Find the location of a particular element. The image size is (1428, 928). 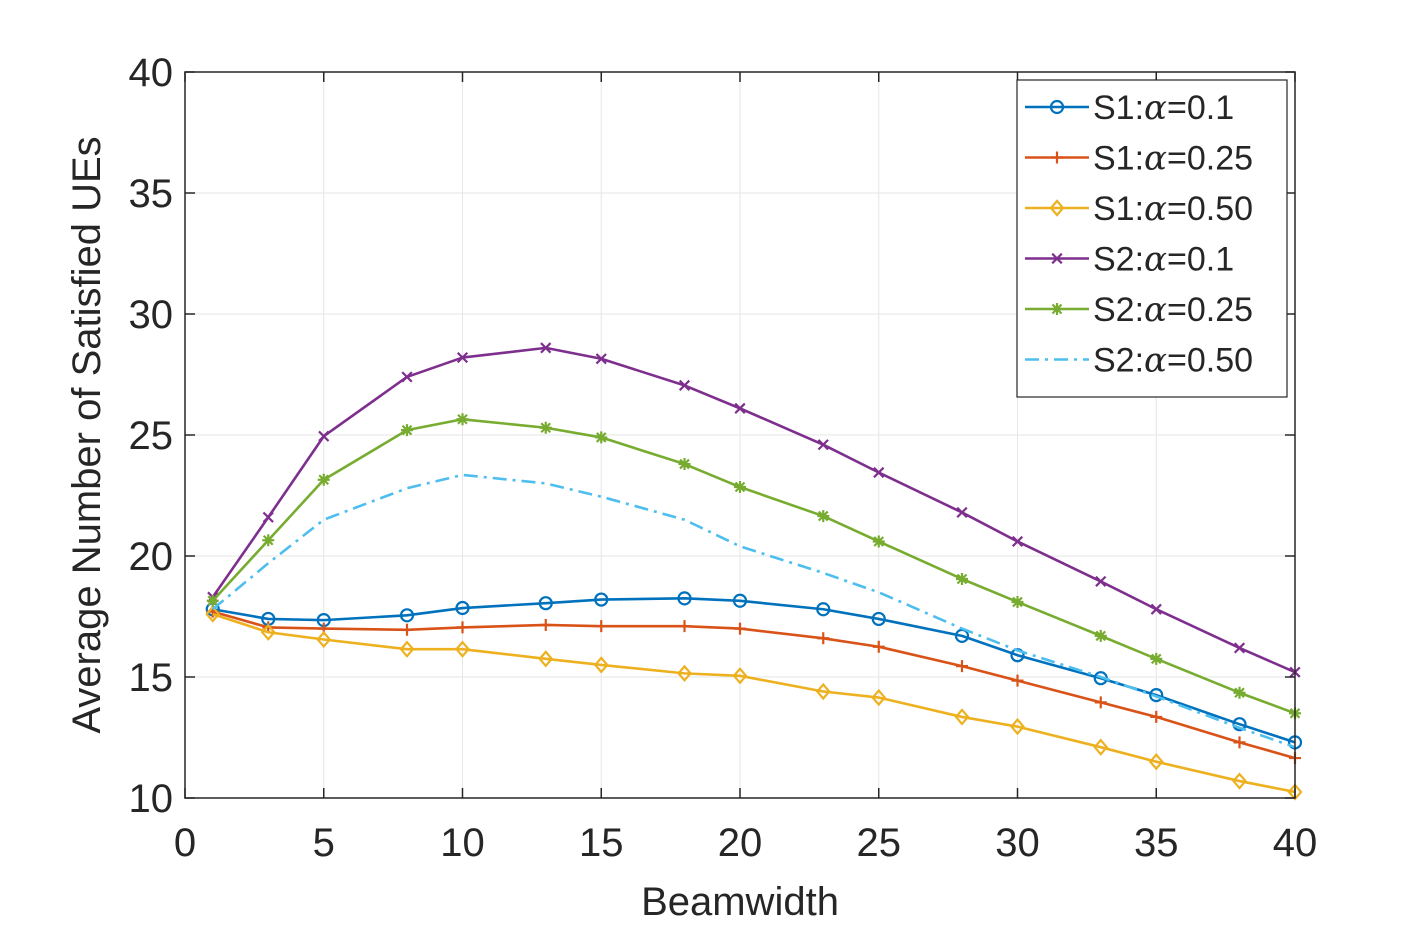

legend-item: S2:α=0.50 is located at coordinates (1139, 361).